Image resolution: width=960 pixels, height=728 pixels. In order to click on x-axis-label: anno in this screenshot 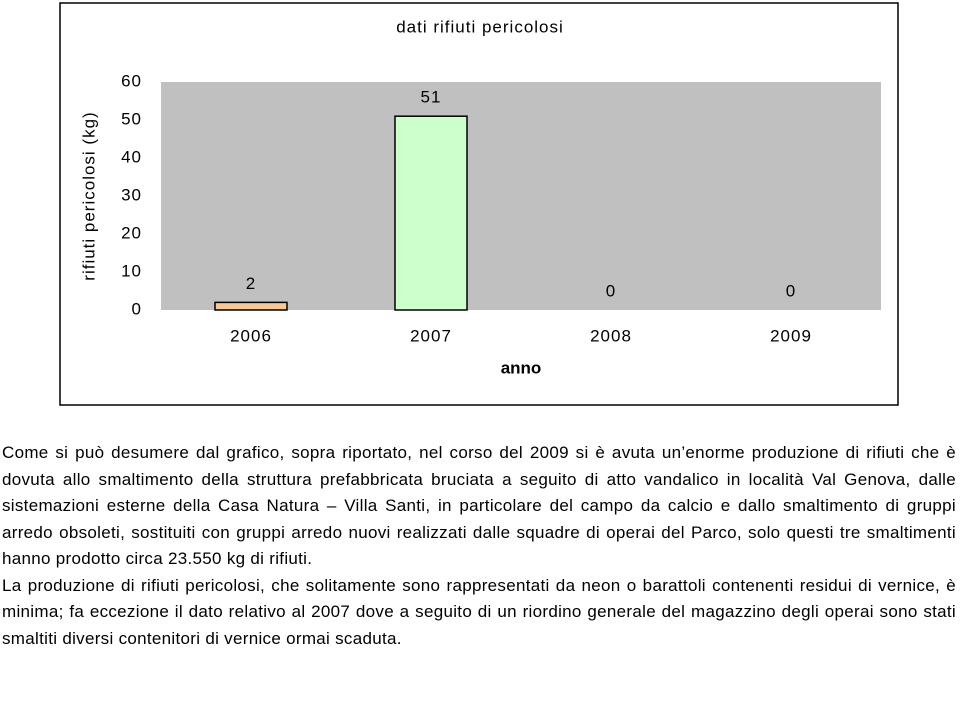, I will do `click(521, 367)`.